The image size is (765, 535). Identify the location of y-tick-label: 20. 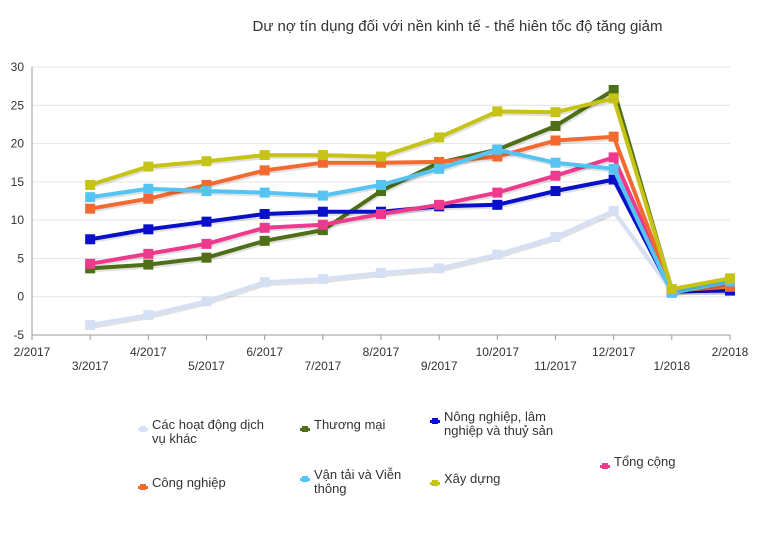
(18, 144).